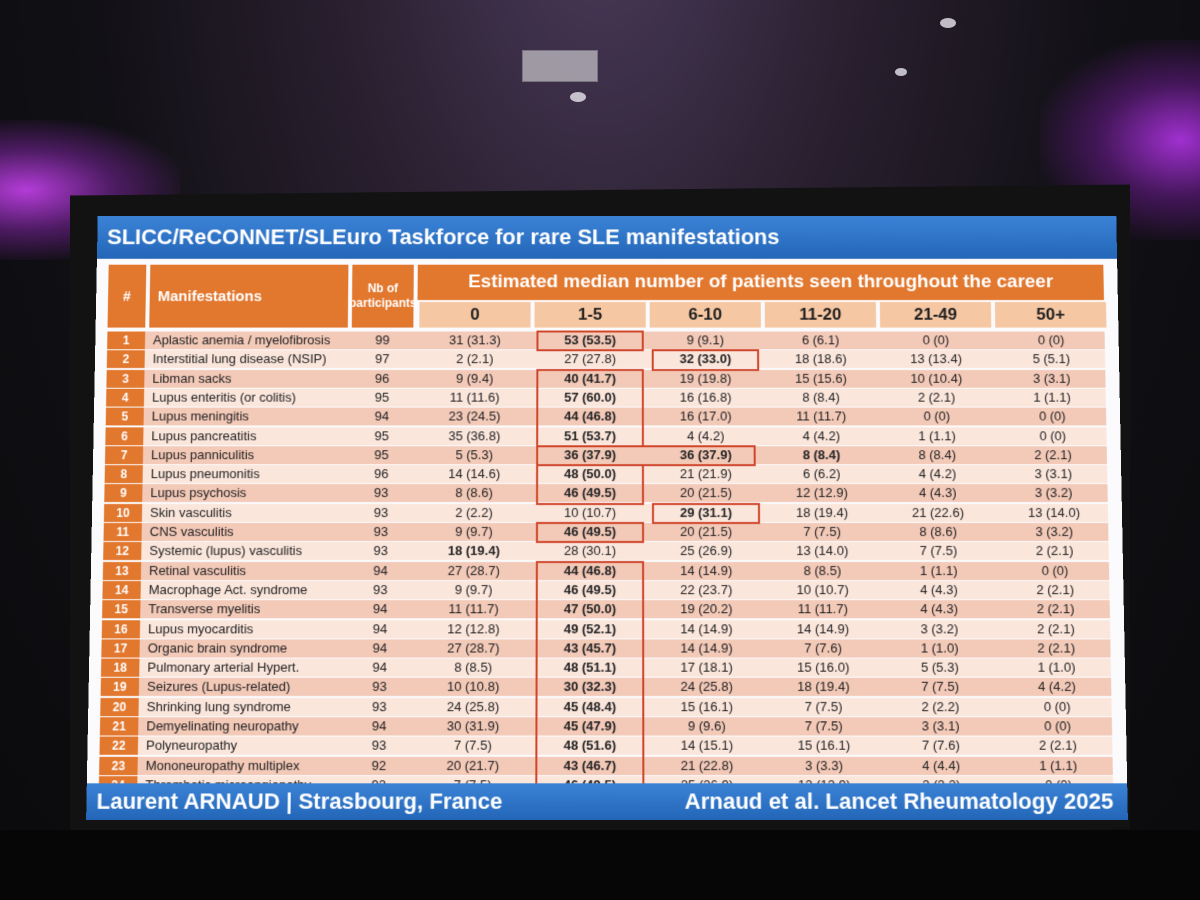 The width and height of the screenshot is (1200, 900). I want to click on value-cell: 19 (19.8), so click(705, 379).